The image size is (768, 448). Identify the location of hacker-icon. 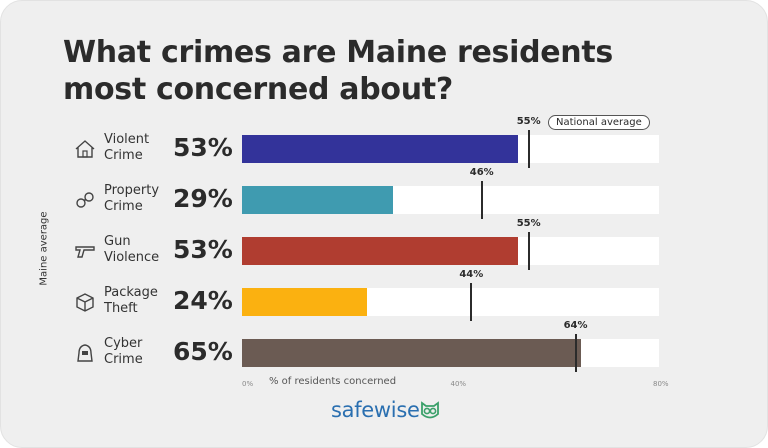
(85, 353).